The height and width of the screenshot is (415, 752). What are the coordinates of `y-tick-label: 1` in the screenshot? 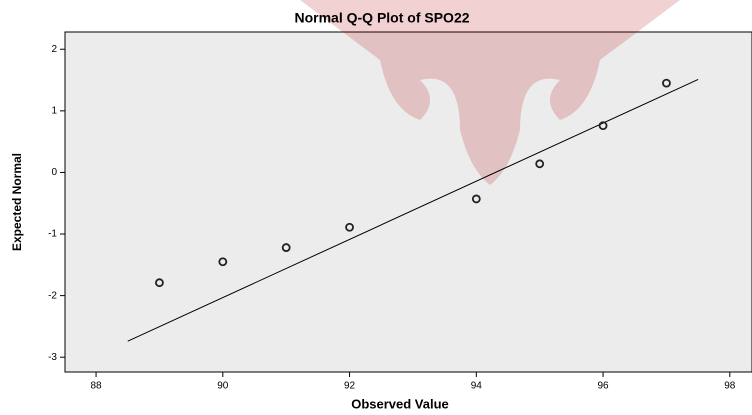 It's located at (54, 110).